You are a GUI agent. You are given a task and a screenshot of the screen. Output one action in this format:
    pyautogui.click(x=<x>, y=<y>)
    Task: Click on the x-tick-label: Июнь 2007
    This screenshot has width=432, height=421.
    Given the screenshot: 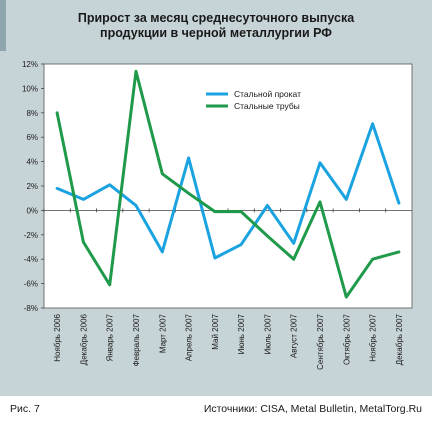 What is the action you would take?
    pyautogui.click(x=241, y=333)
    